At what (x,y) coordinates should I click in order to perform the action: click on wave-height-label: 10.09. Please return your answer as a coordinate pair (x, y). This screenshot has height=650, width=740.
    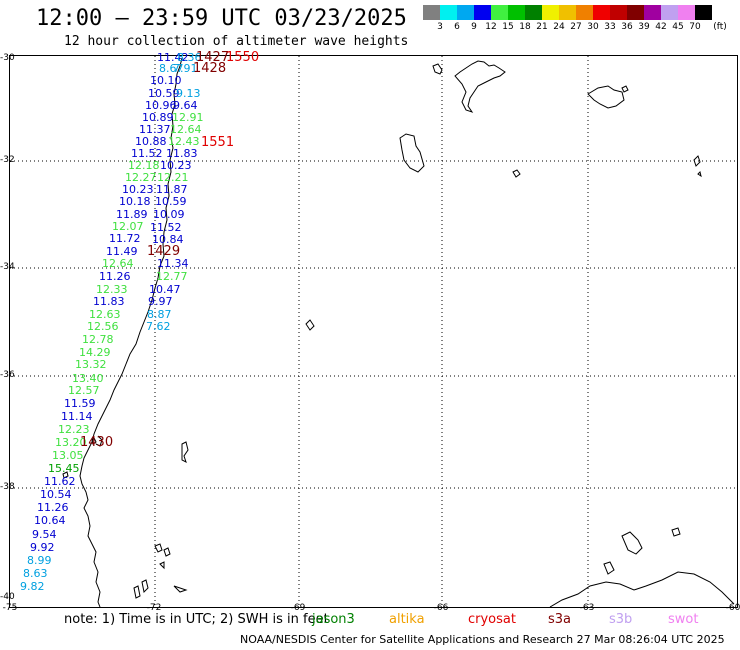
    Looking at the image, I should click on (169, 214).